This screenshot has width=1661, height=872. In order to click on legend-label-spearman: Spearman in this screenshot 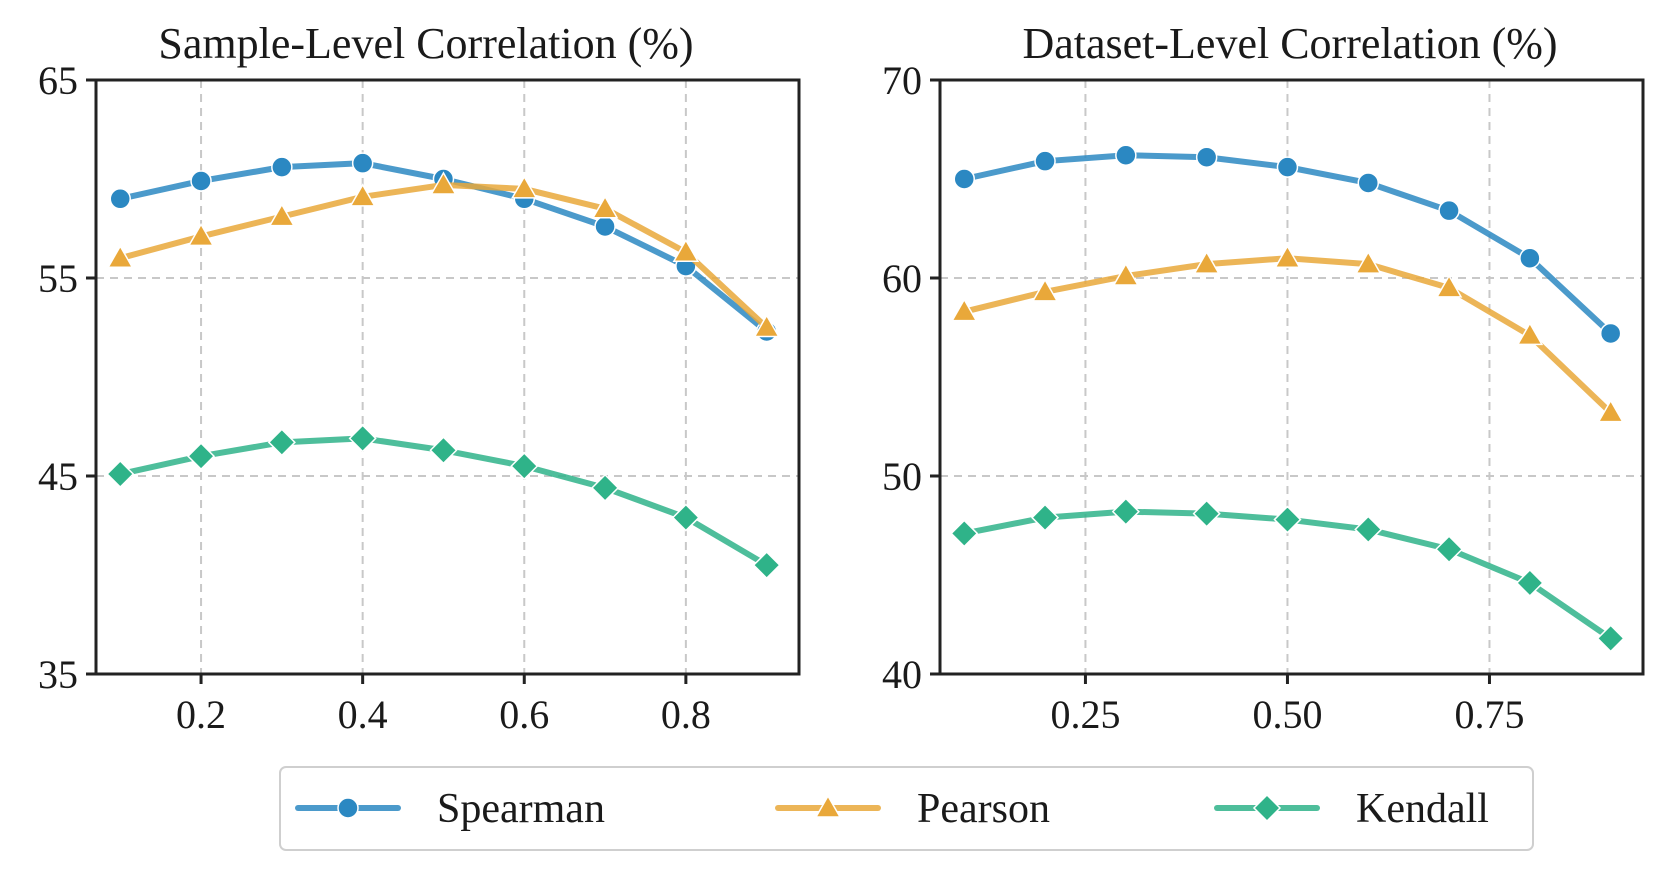, I will do `click(521, 809)`.